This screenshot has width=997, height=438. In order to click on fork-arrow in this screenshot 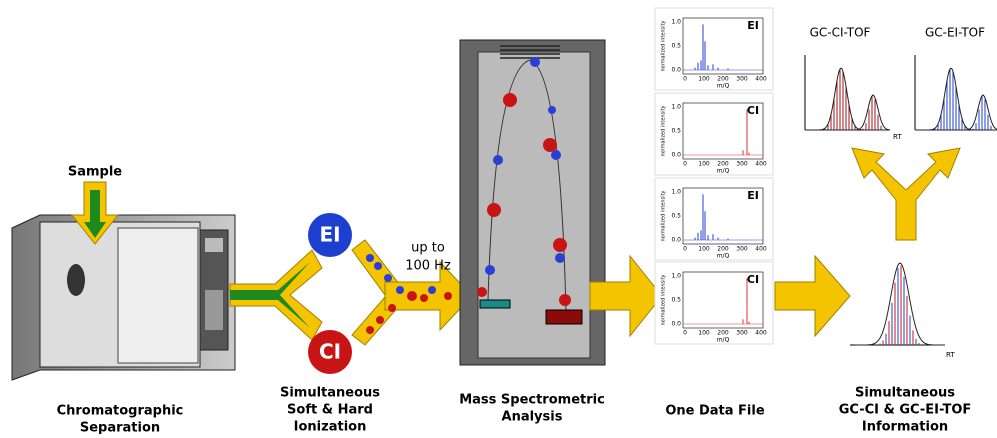, I will do `click(906, 194)`.